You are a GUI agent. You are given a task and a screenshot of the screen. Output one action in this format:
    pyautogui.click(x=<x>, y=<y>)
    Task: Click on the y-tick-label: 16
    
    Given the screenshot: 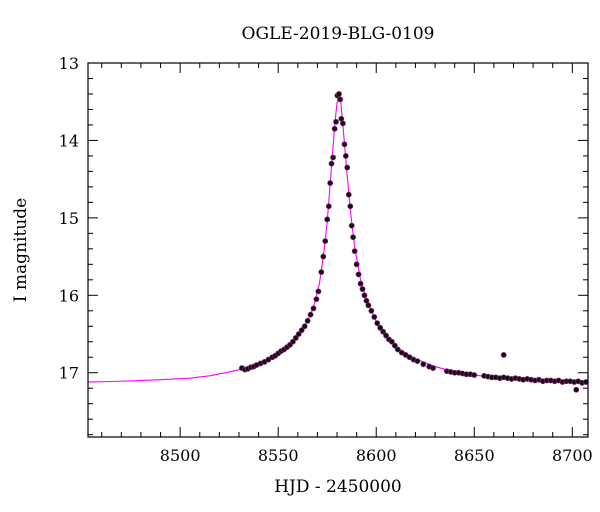 What is the action you would take?
    pyautogui.click(x=69, y=295)
    